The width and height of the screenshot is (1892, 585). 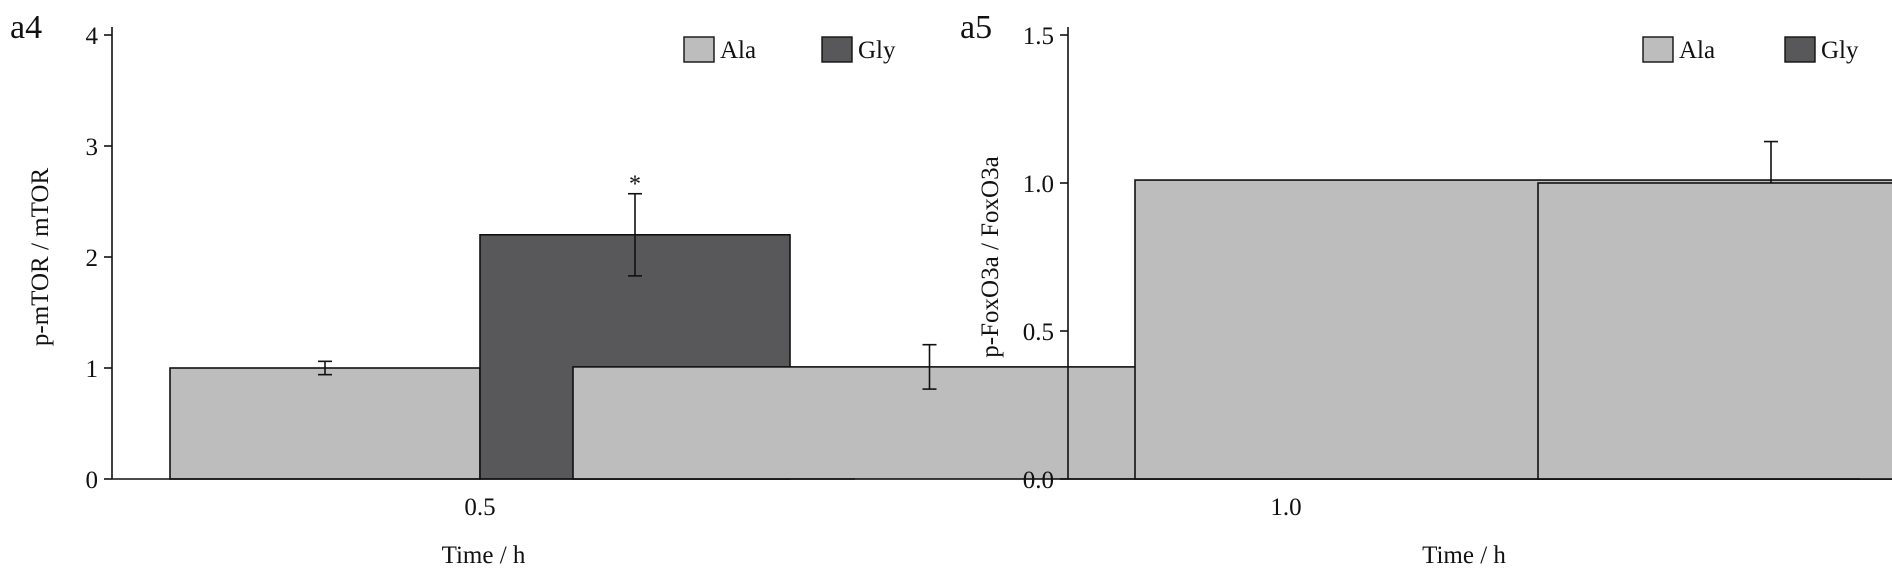 I want to click on x-tick-label: 0.5, so click(x=479, y=507).